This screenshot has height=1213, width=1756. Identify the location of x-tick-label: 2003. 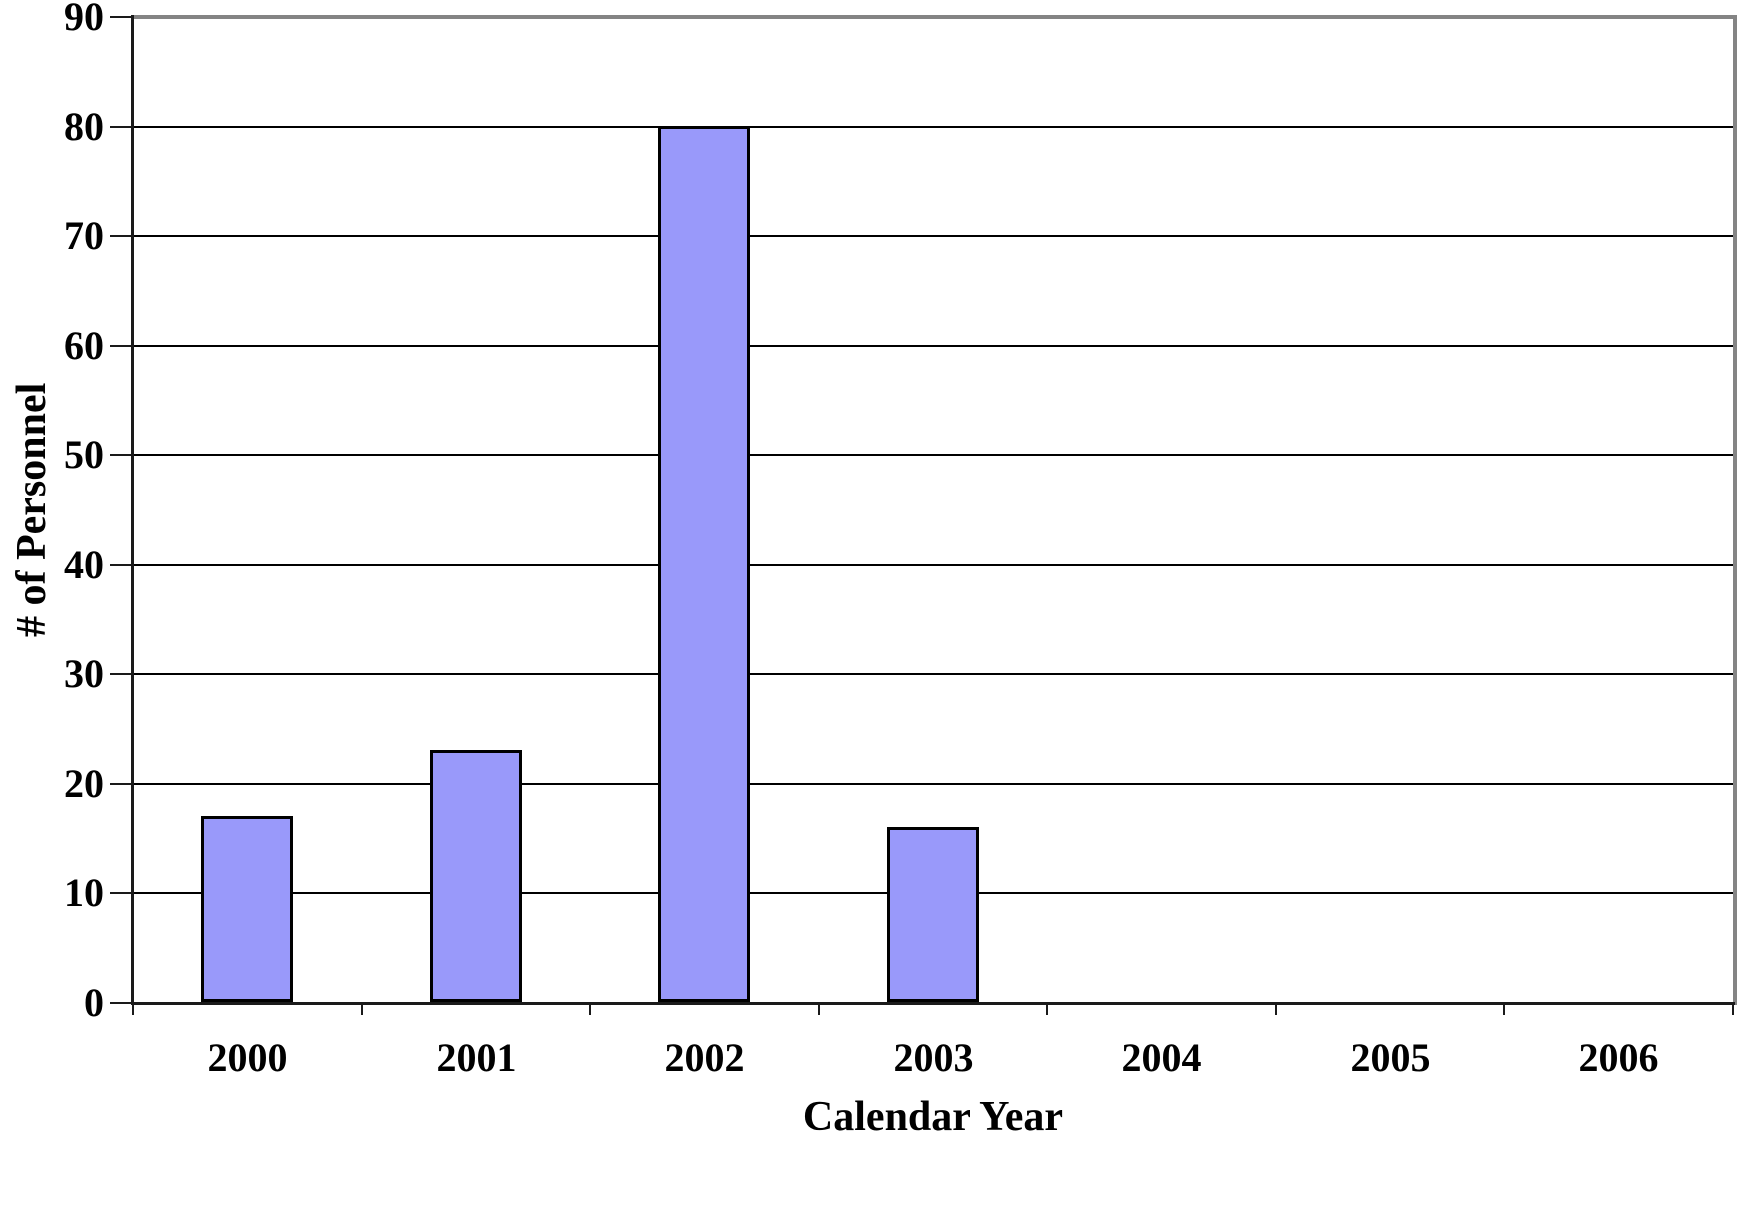
(933, 1057).